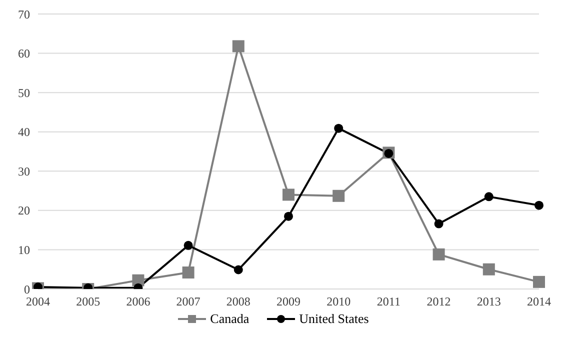 This screenshot has height=339, width=565. What do you see at coordinates (338, 301) in the screenshot?
I see `x-tick-label: 2010` at bounding box center [338, 301].